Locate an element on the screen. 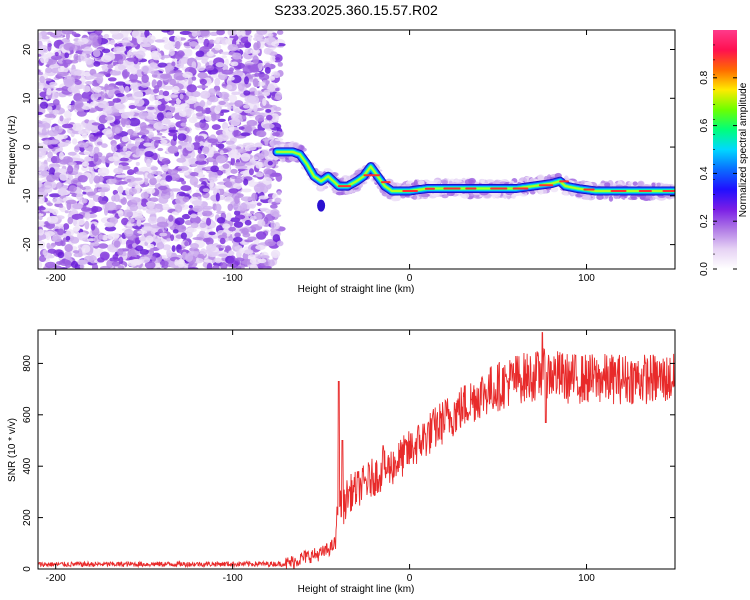 This screenshot has height=600, width=750. x-tick-label: 0 is located at coordinates (410, 578).